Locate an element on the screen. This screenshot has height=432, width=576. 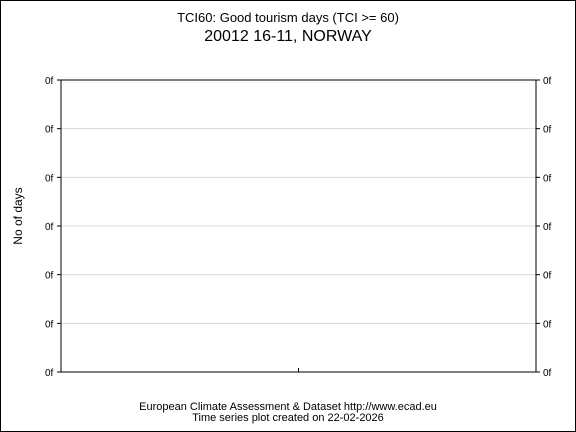
footer-created: Time series plot created on 22-02-2026 is located at coordinates (288, 418).